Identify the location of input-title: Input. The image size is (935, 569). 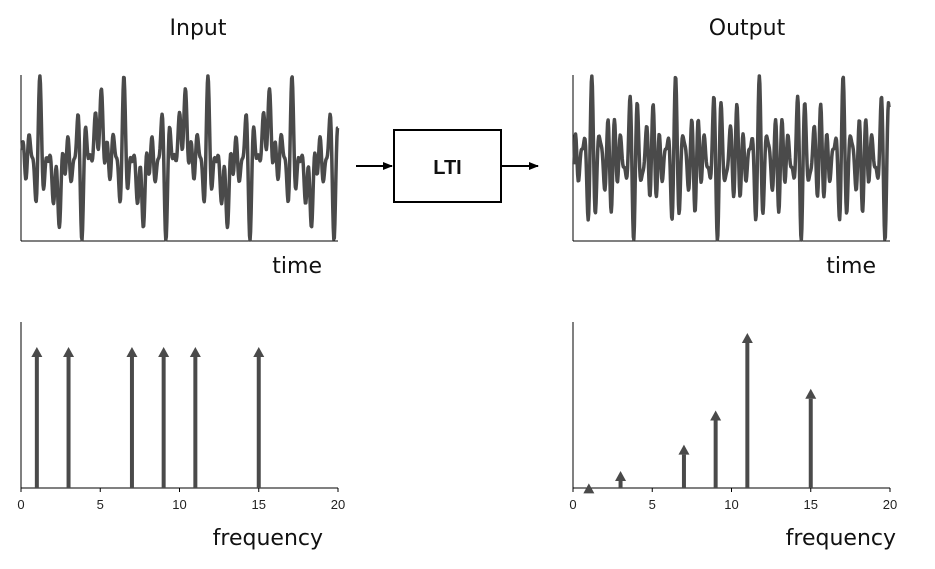
(198, 28).